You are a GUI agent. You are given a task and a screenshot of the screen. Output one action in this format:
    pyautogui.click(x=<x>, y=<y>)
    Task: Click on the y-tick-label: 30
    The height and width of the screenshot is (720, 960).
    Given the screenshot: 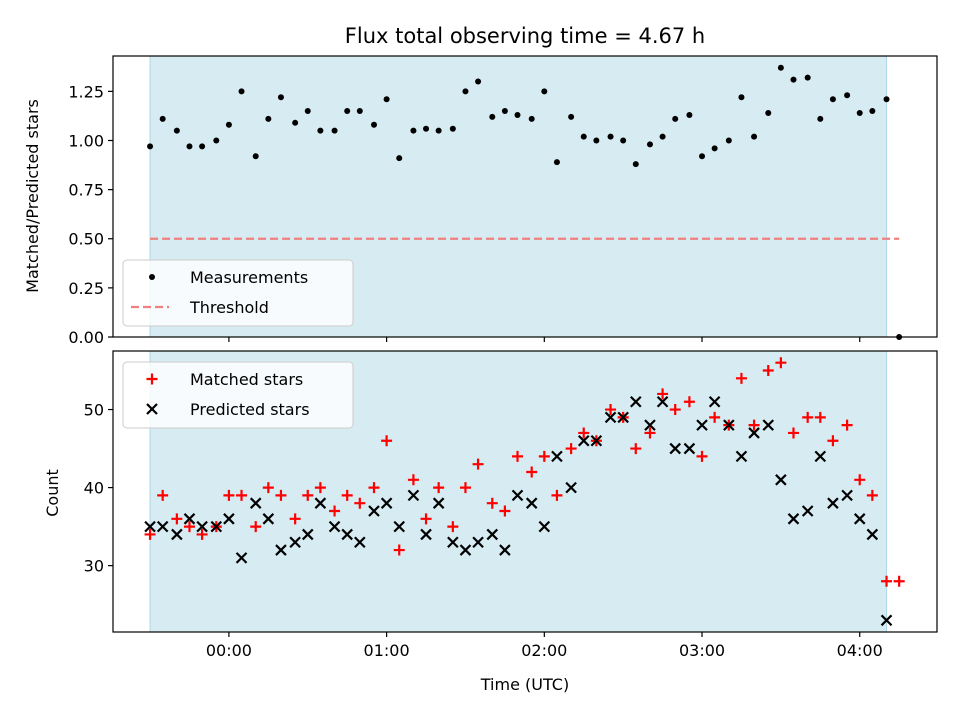 What is the action you would take?
    pyautogui.click(x=94, y=566)
    